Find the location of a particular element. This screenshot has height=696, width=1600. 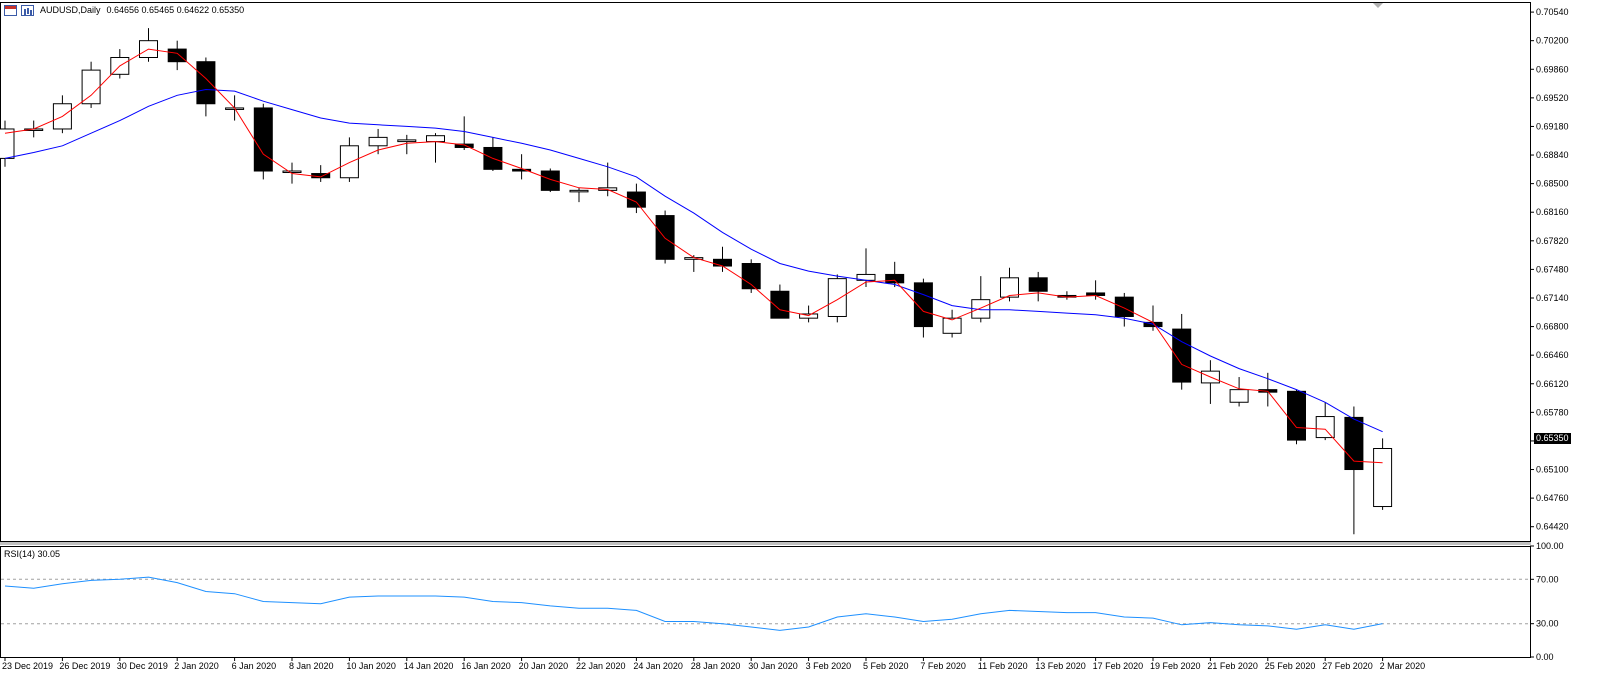

date-tick-label: 13 Feb 2020 is located at coordinates (1060, 666).